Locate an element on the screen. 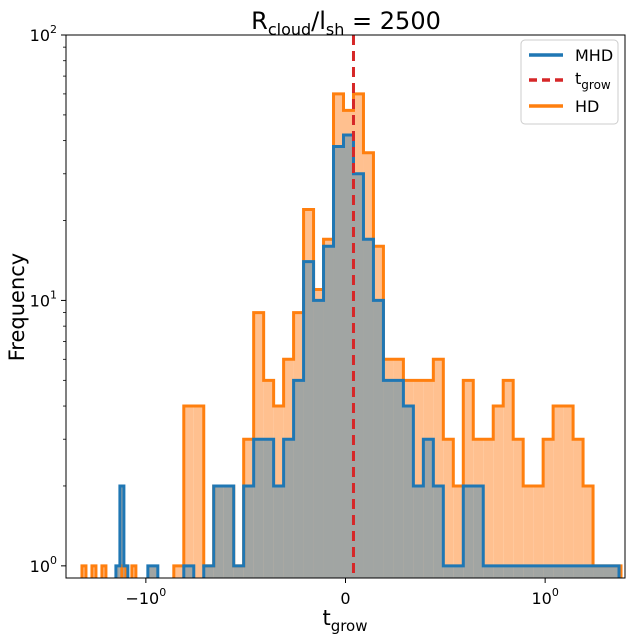  x-axis-title: tgrow is located at coordinates (344, 620).